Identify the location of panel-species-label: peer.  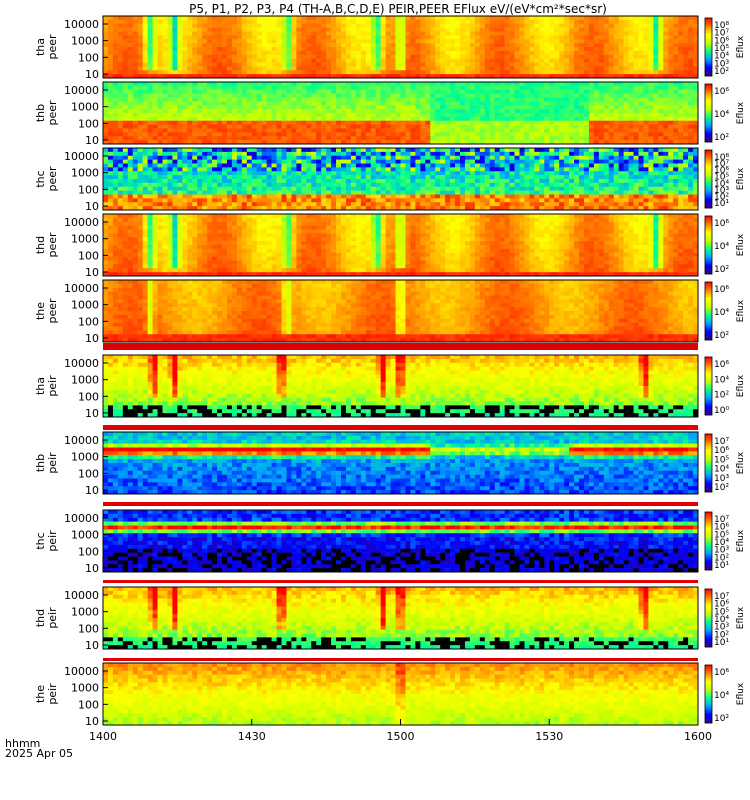
(52, 113).